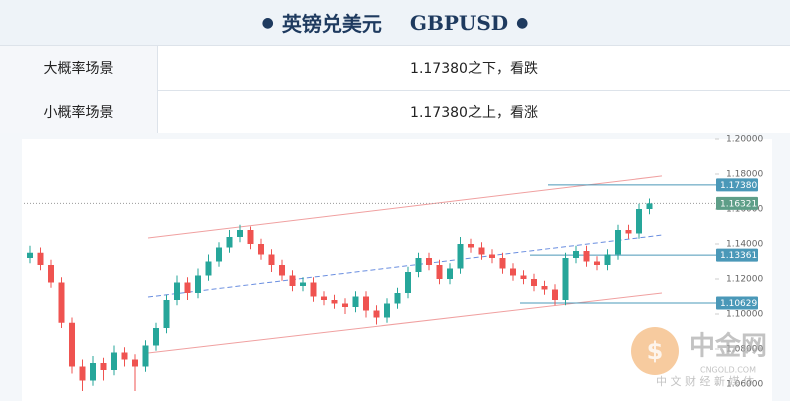 This screenshot has width=790, height=401. I want to click on logo, so click(655, 351).